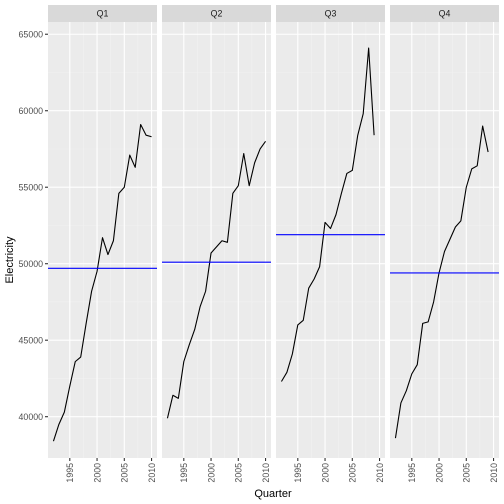 This screenshot has height=504, width=504. I want to click on facet-strip-label: Q3, so click(331, 14).